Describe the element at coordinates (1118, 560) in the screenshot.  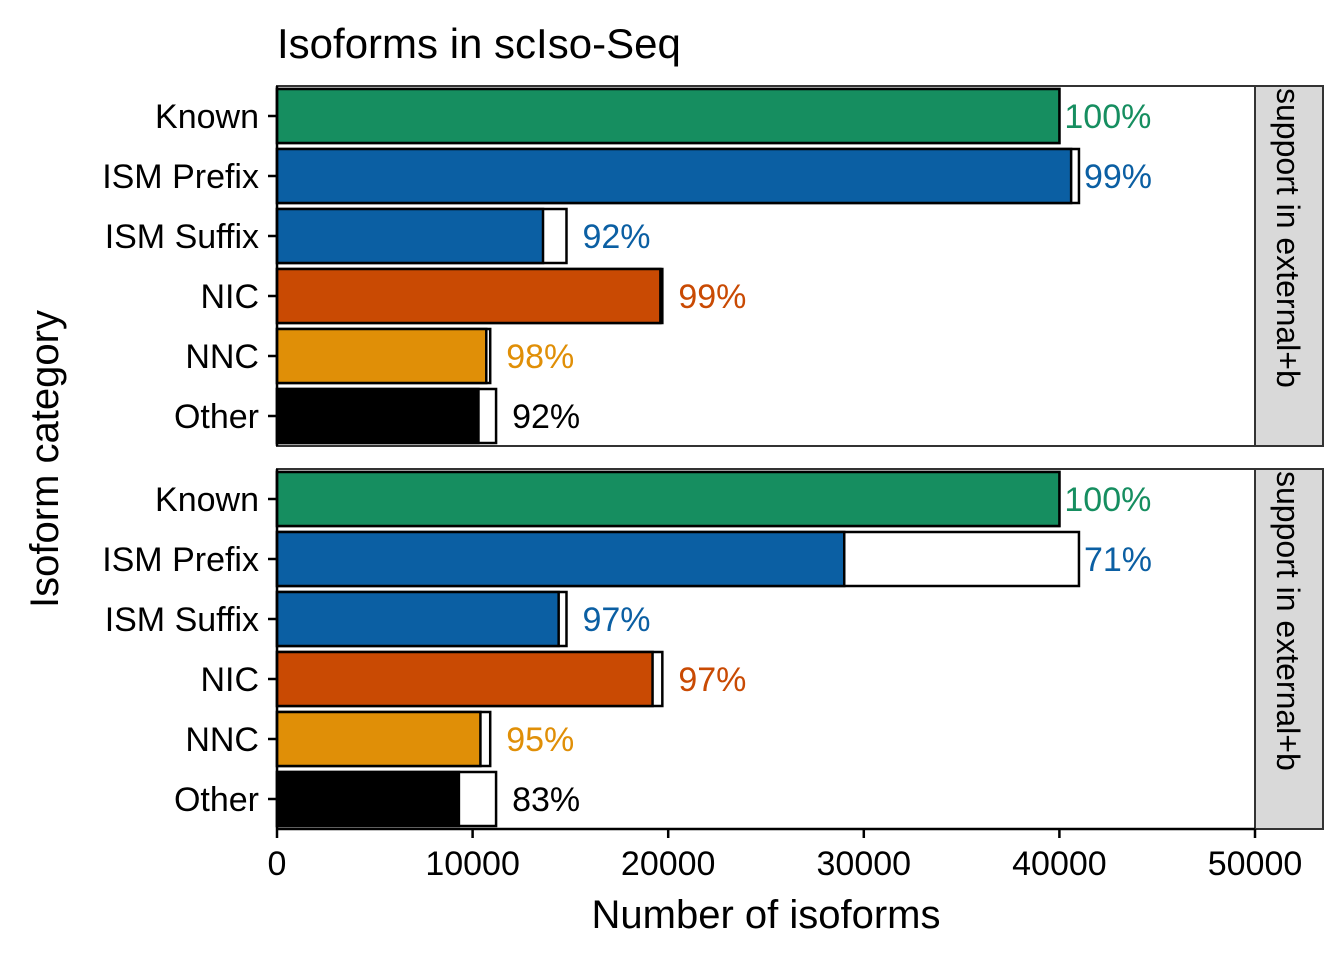
I see `percent-label: 71%` at that location.